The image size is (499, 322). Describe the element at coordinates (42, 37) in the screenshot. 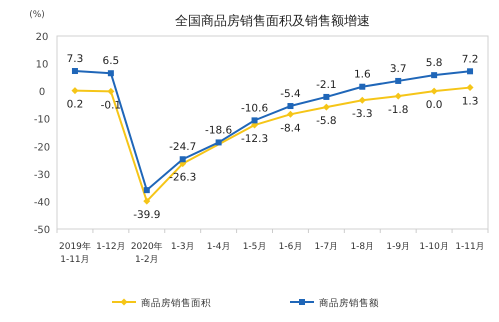

I see `y-tick-label: 20` at that location.